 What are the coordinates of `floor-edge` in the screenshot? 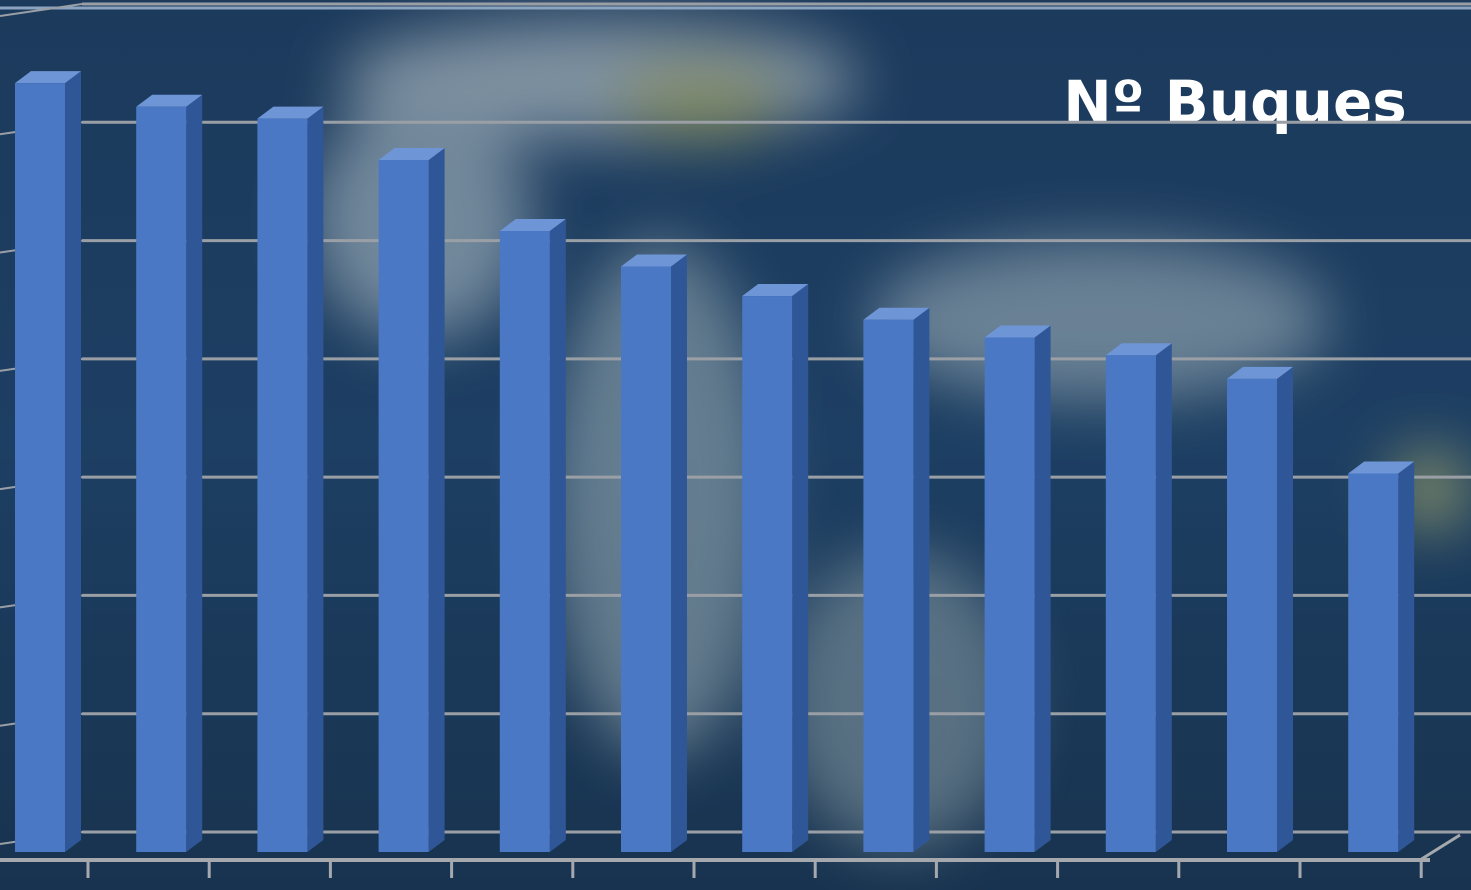 It's located at (1440, 847).